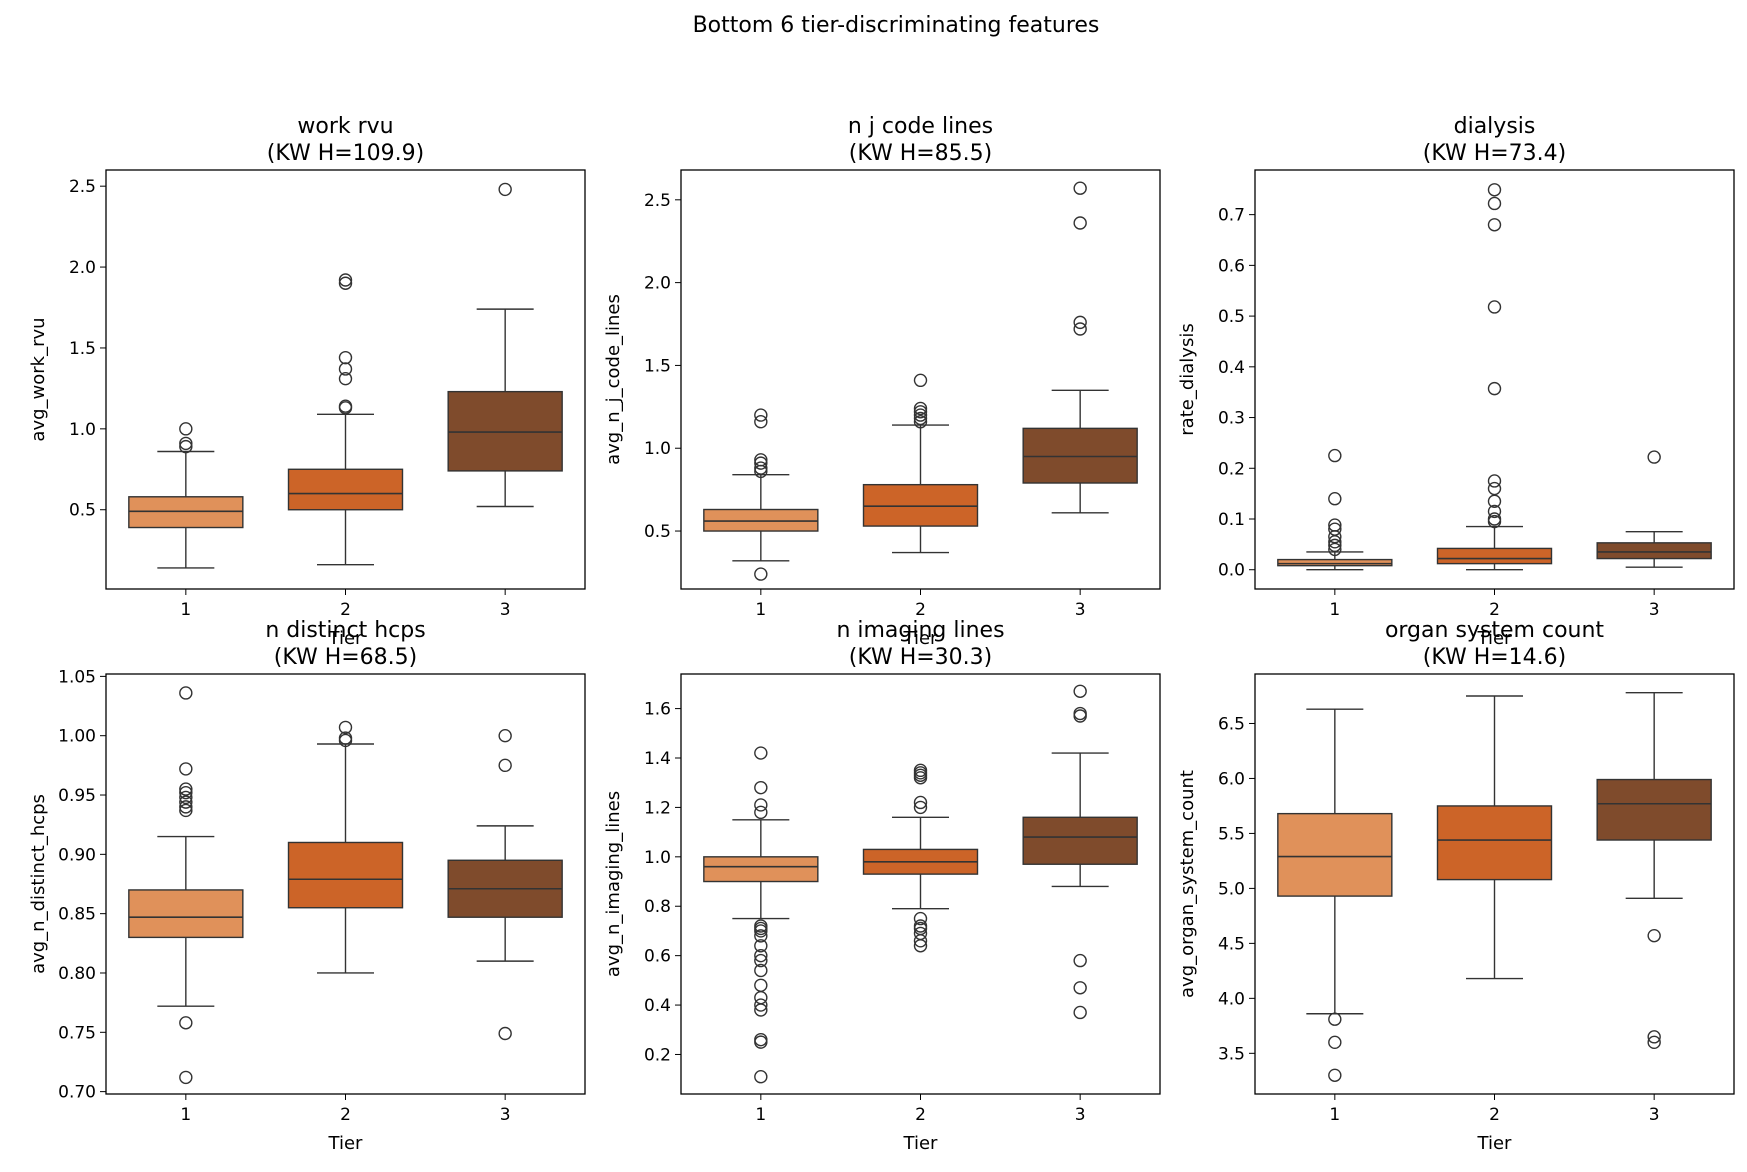 The height and width of the screenshot is (1172, 1747). What do you see at coordinates (77, 855) in the screenshot?
I see `y-tick-label: 0.90` at bounding box center [77, 855].